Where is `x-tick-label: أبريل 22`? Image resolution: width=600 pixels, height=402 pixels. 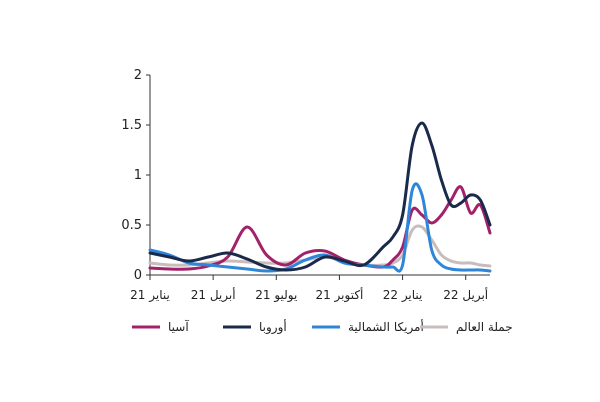 x-tick-label: أبريل 22 is located at coordinates (465, 295).